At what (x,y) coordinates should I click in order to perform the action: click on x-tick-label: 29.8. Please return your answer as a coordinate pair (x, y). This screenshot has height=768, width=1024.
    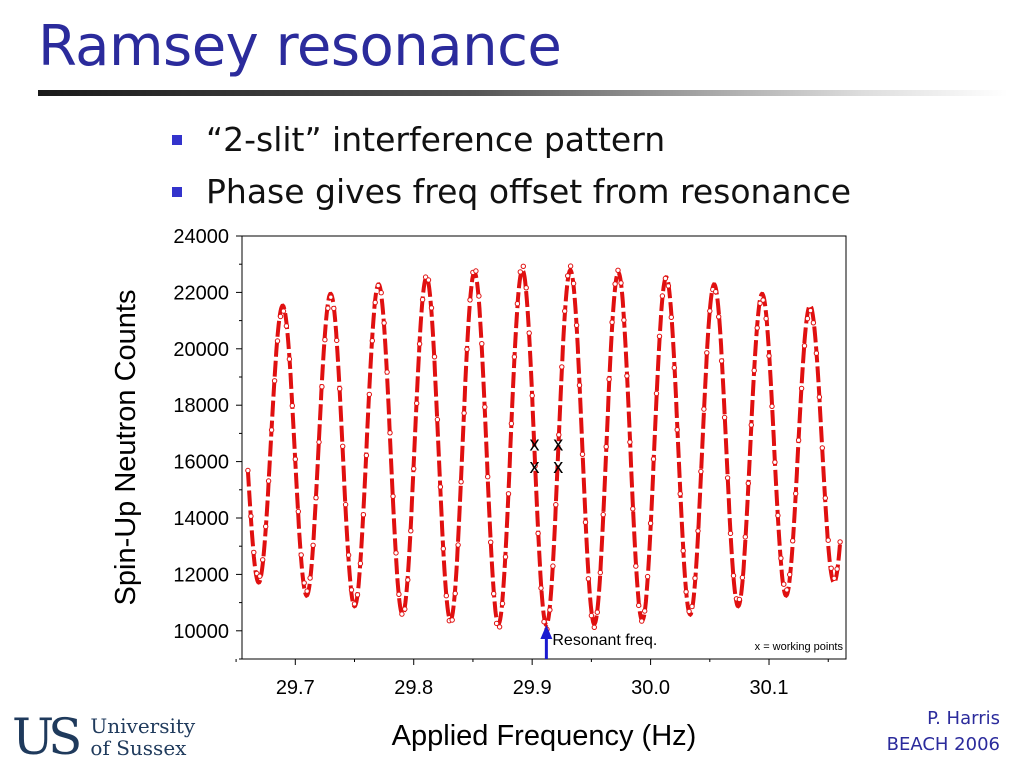
    Looking at the image, I should click on (413, 688).